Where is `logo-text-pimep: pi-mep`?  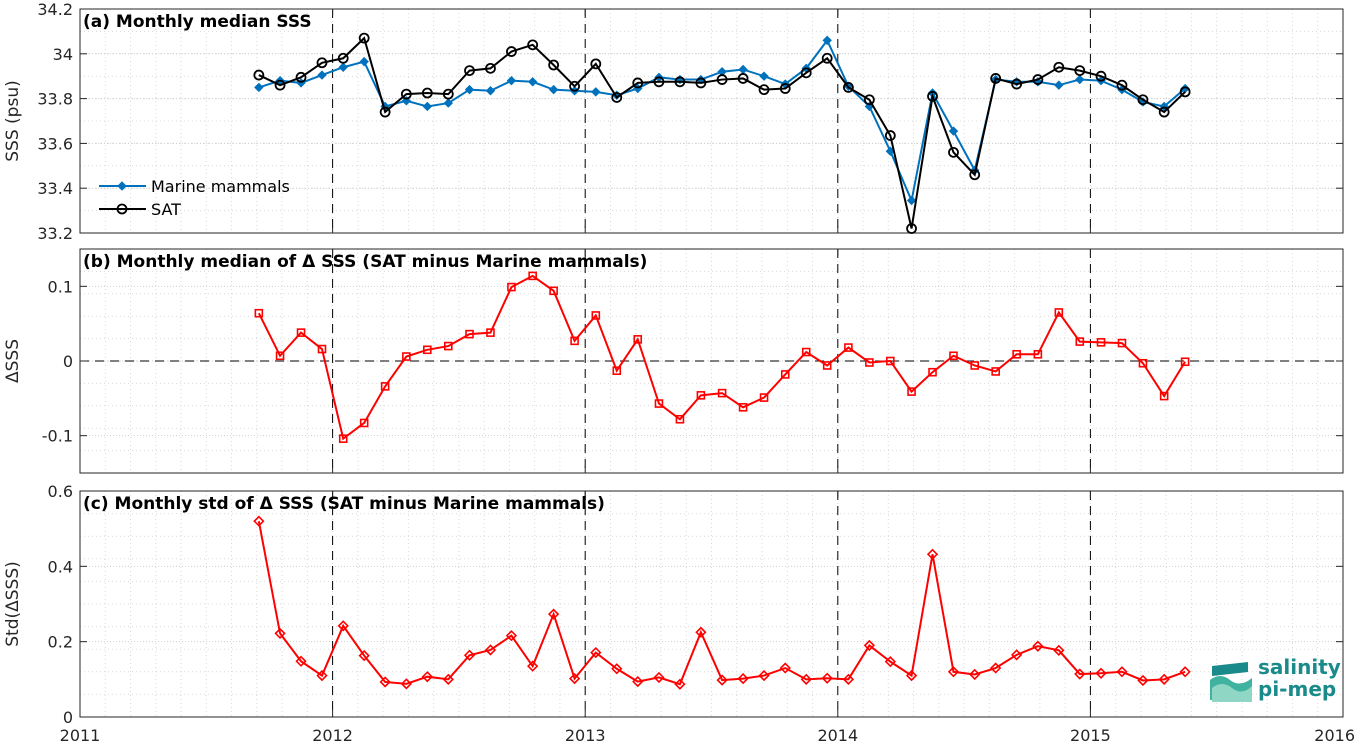
logo-text-pimep: pi-mep is located at coordinates (1297, 689).